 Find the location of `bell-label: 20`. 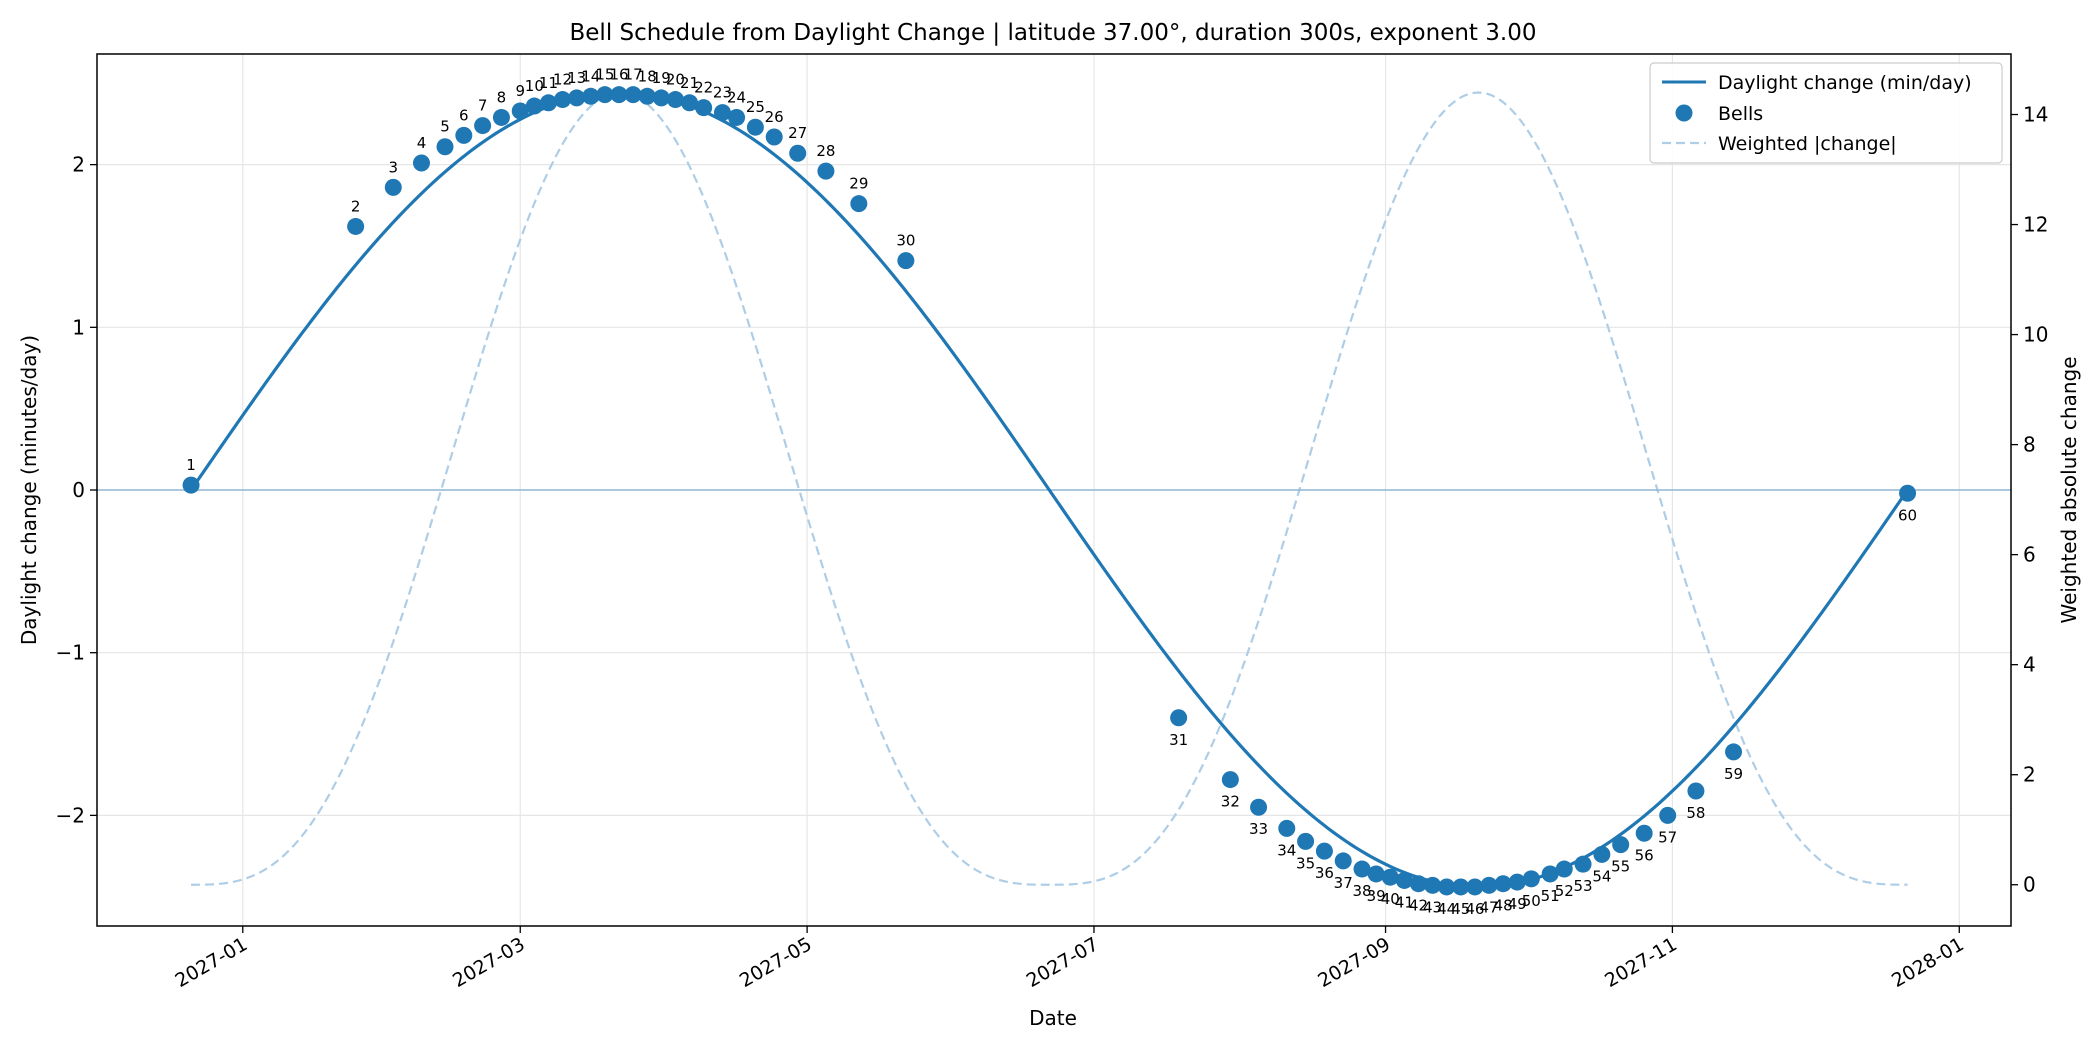

bell-label: 20 is located at coordinates (675, 80).